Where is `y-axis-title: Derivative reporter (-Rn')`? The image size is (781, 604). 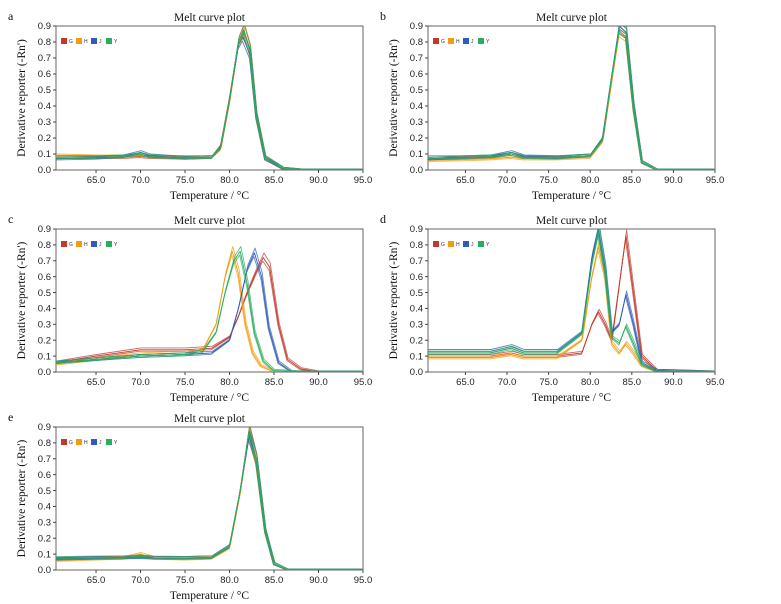 y-axis-title: Derivative reporter (-Rn') is located at coordinates (22, 499).